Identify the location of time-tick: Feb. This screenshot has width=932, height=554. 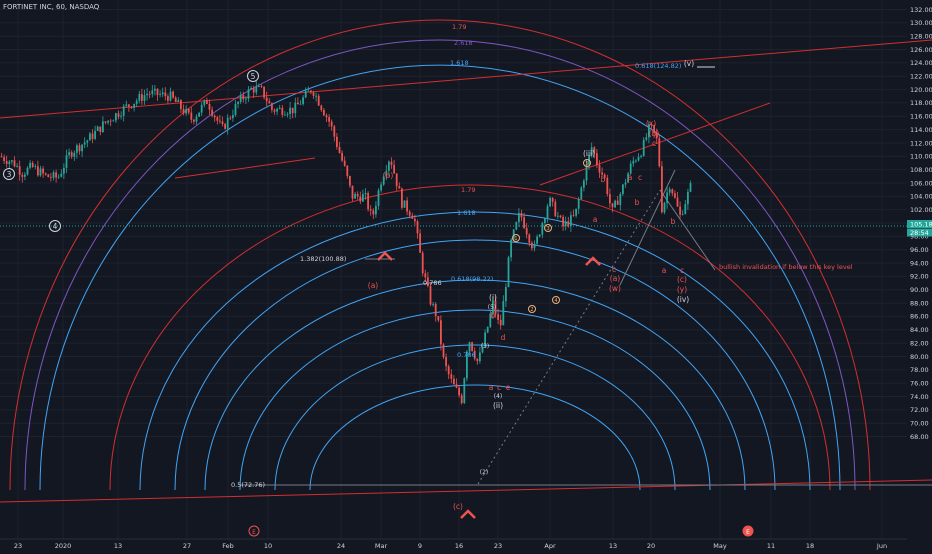
(228, 546).